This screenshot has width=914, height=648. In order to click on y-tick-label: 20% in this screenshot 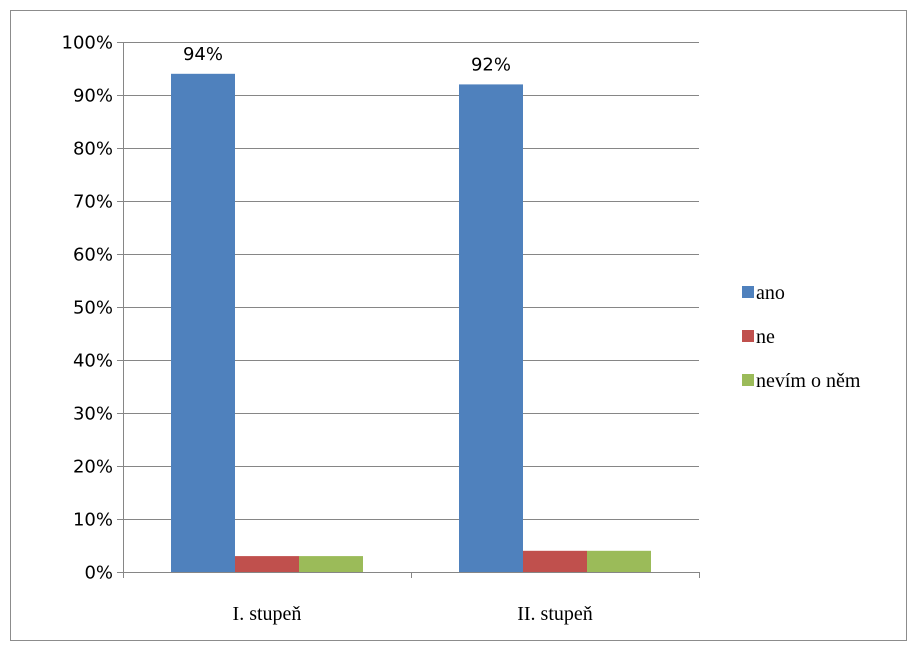, I will do `click(93, 467)`.